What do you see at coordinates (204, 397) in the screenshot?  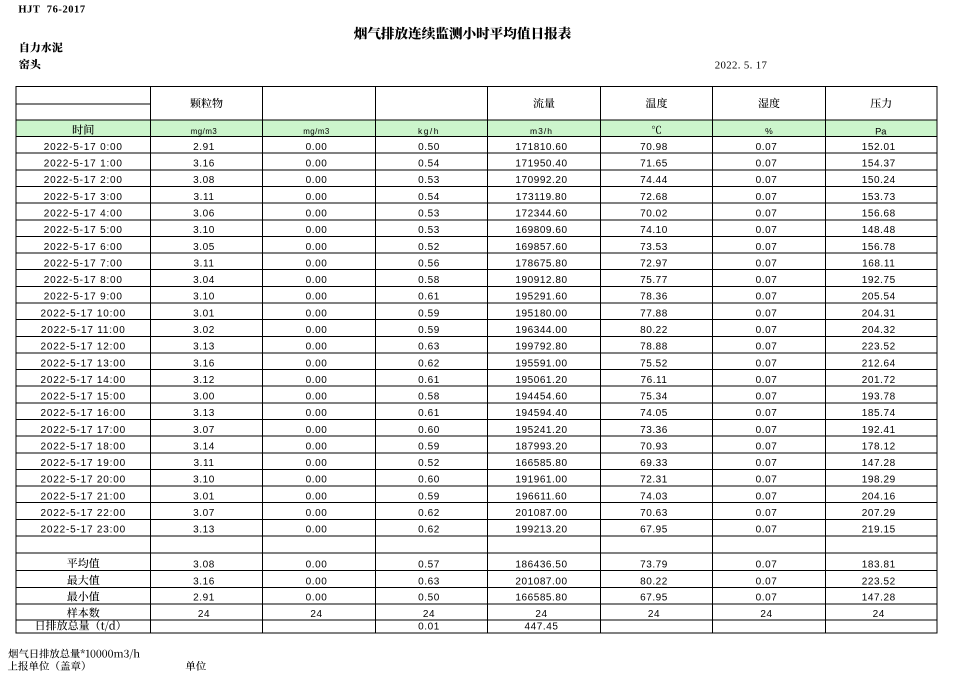 I see `svg-text: 3.00` at bounding box center [204, 397].